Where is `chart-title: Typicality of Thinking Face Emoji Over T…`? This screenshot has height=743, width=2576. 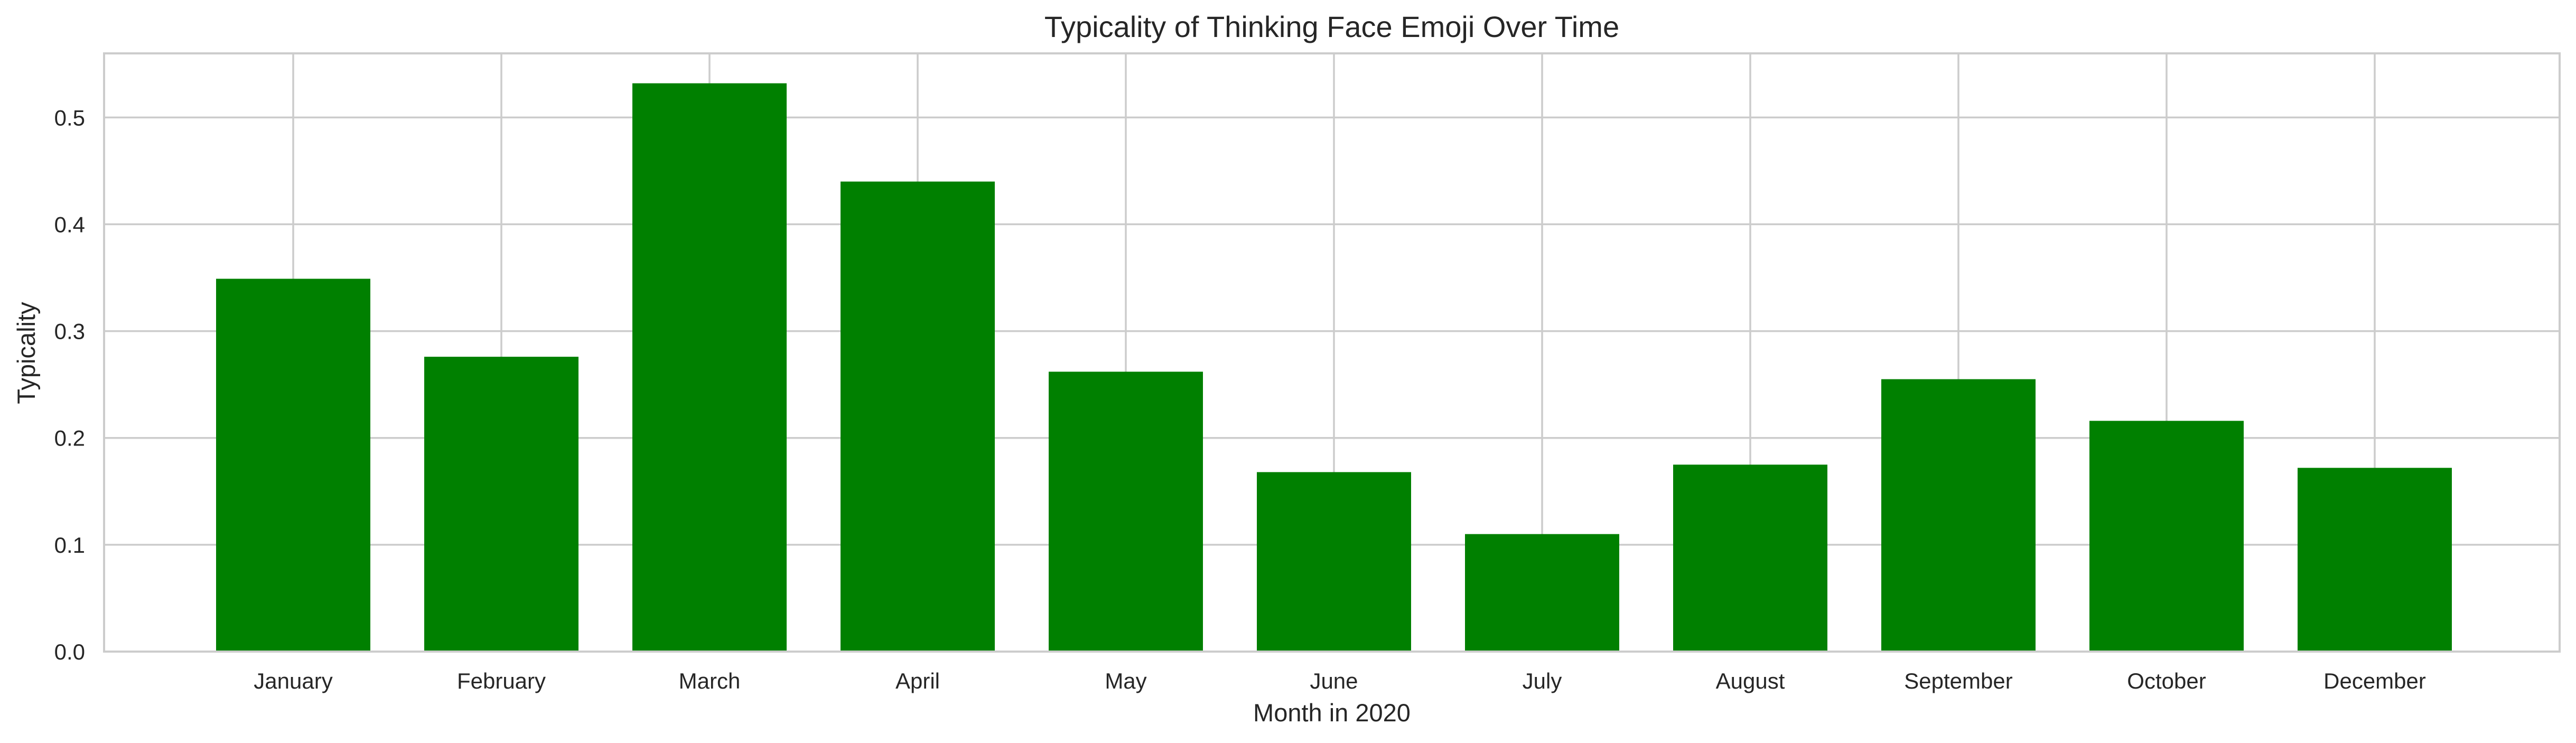 chart-title: Typicality of Thinking Face Emoji Over T… is located at coordinates (1331, 27).